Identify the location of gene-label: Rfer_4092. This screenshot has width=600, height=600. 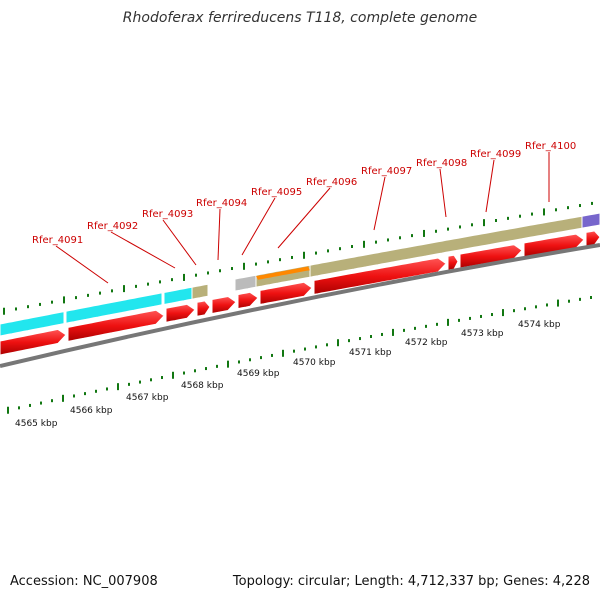
(112, 226).